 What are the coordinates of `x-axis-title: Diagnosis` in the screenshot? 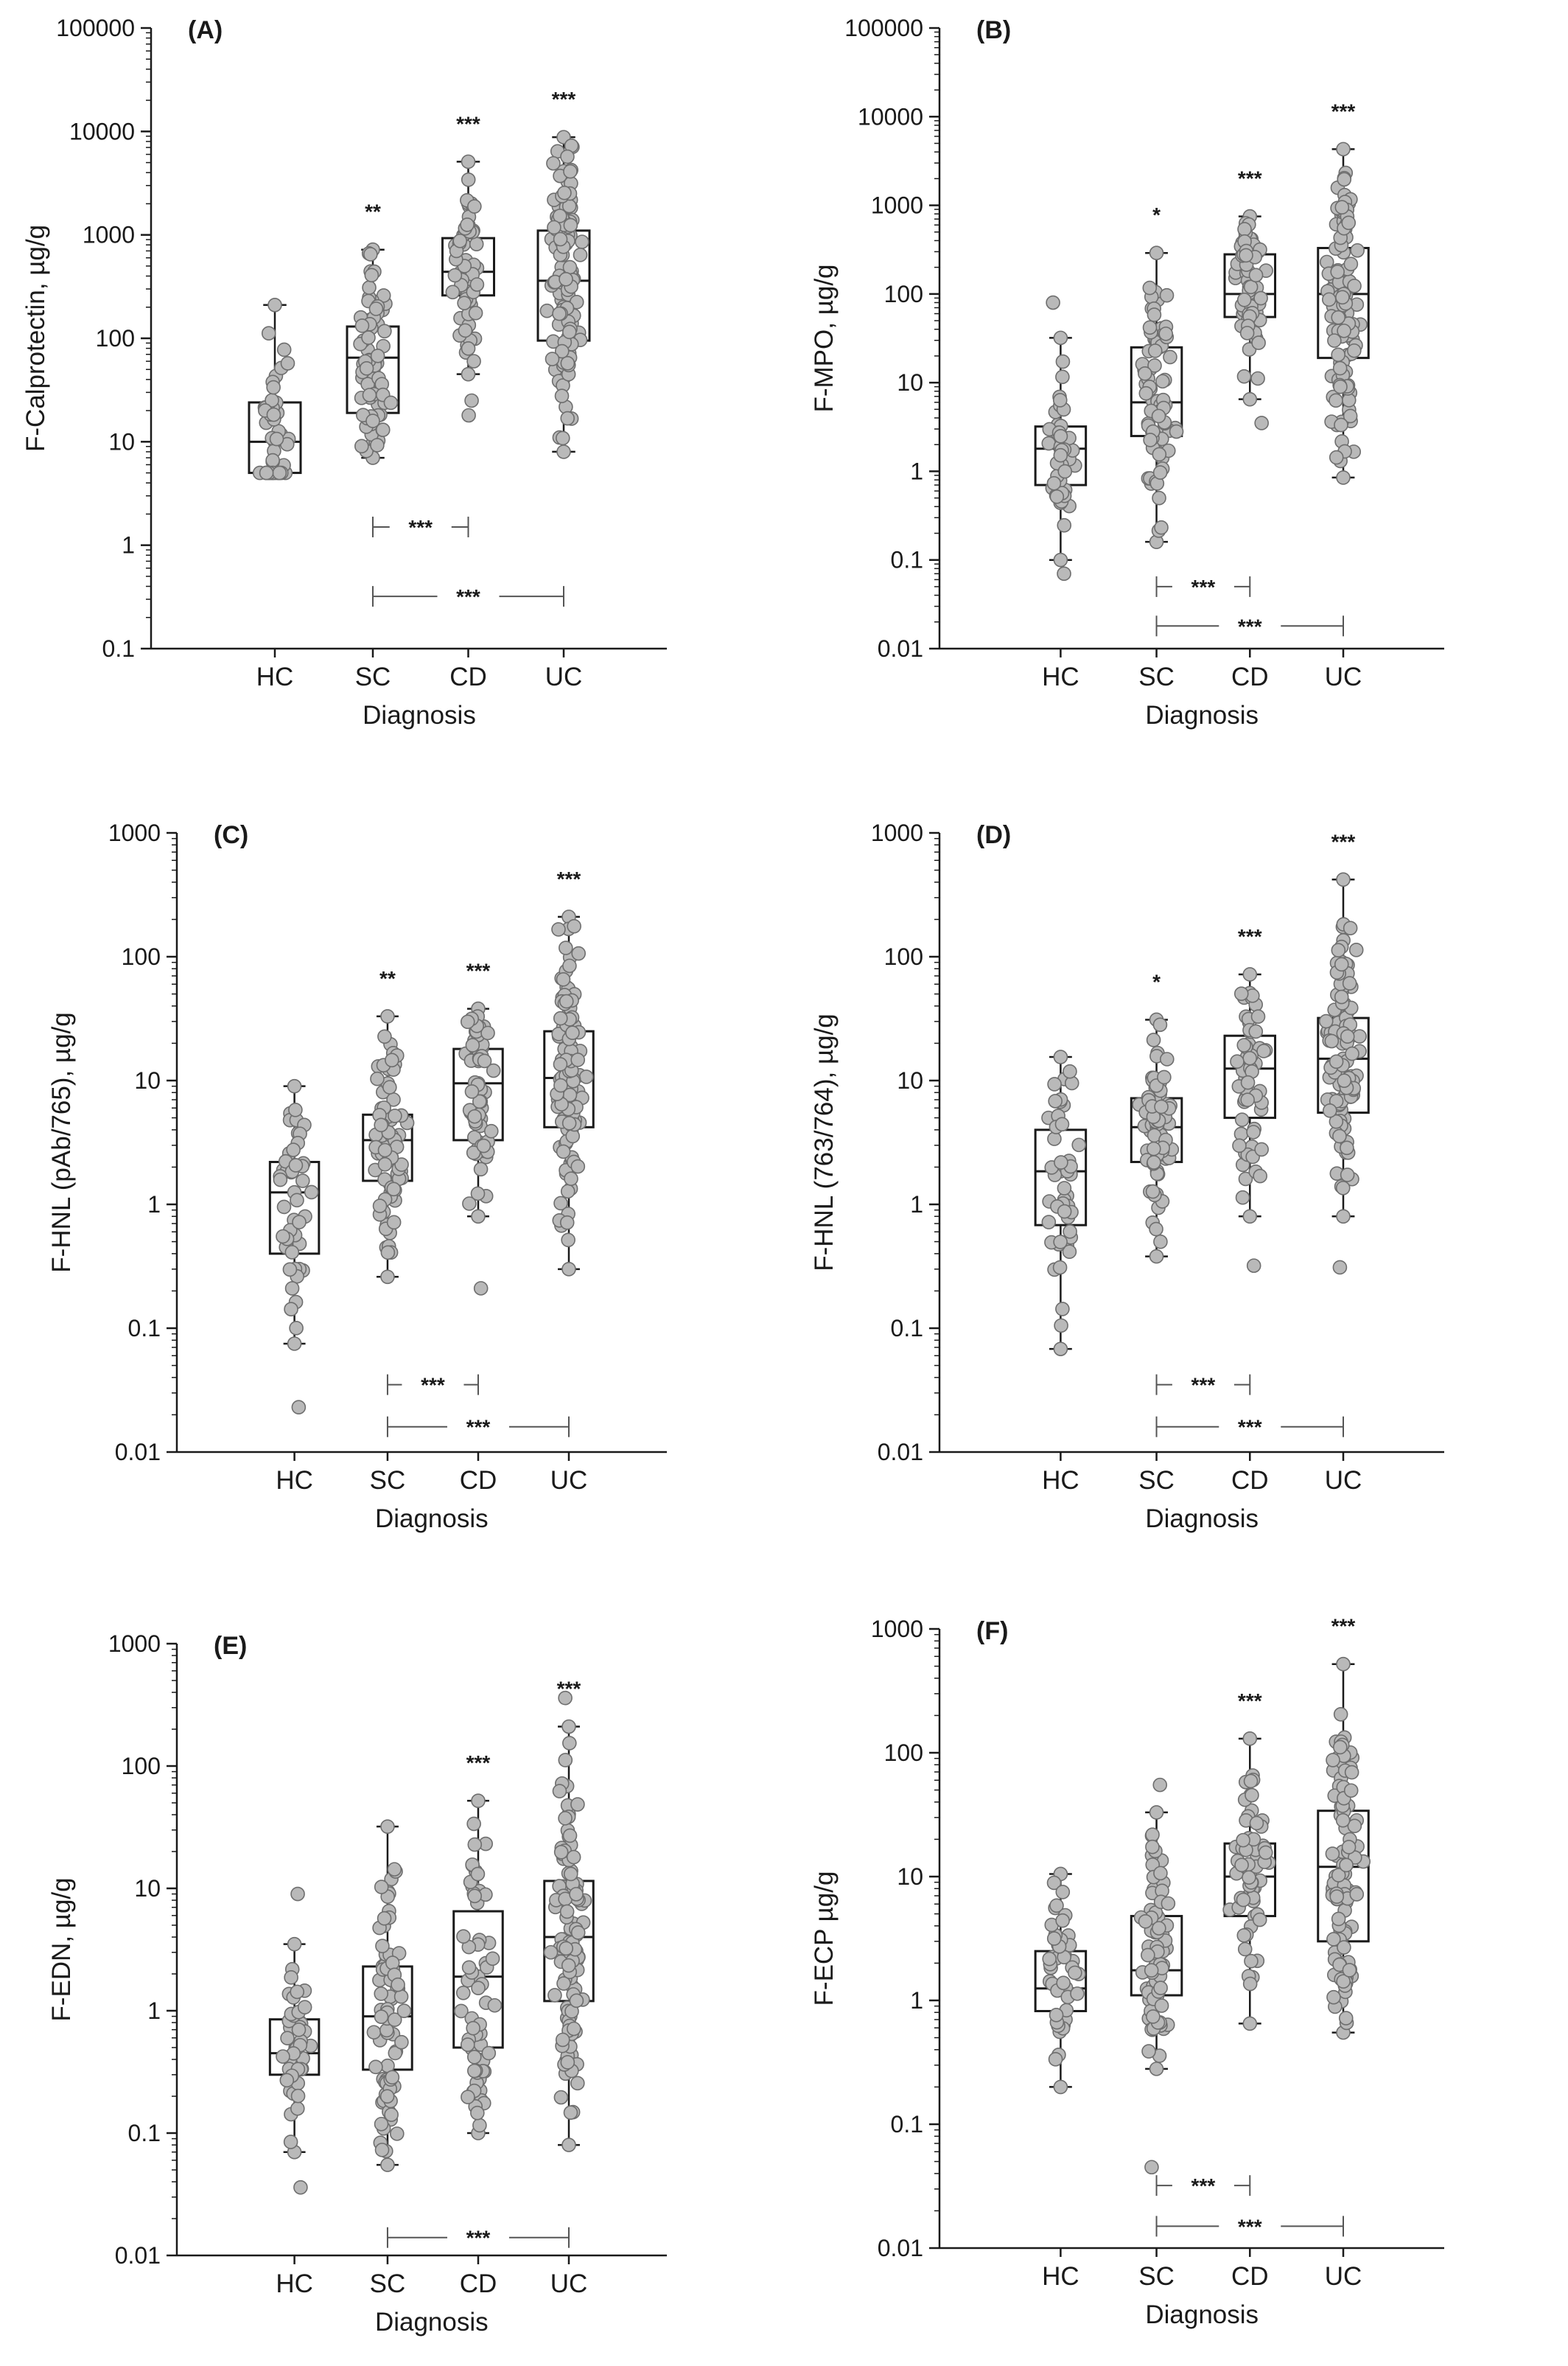 It's located at (419, 715).